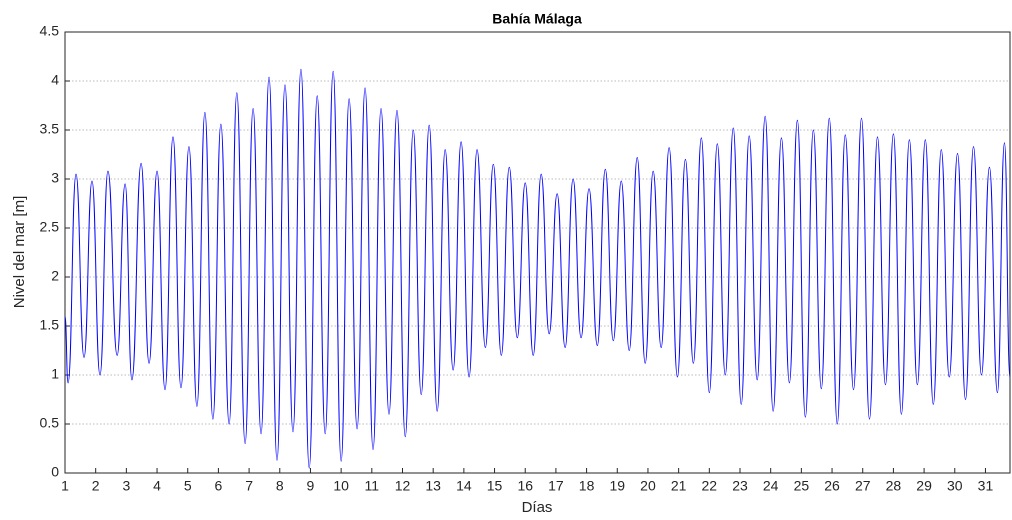 The width and height of the screenshot is (1012, 520). Describe the element at coordinates (556, 486) in the screenshot. I see `x-tick-label: 17` at that location.